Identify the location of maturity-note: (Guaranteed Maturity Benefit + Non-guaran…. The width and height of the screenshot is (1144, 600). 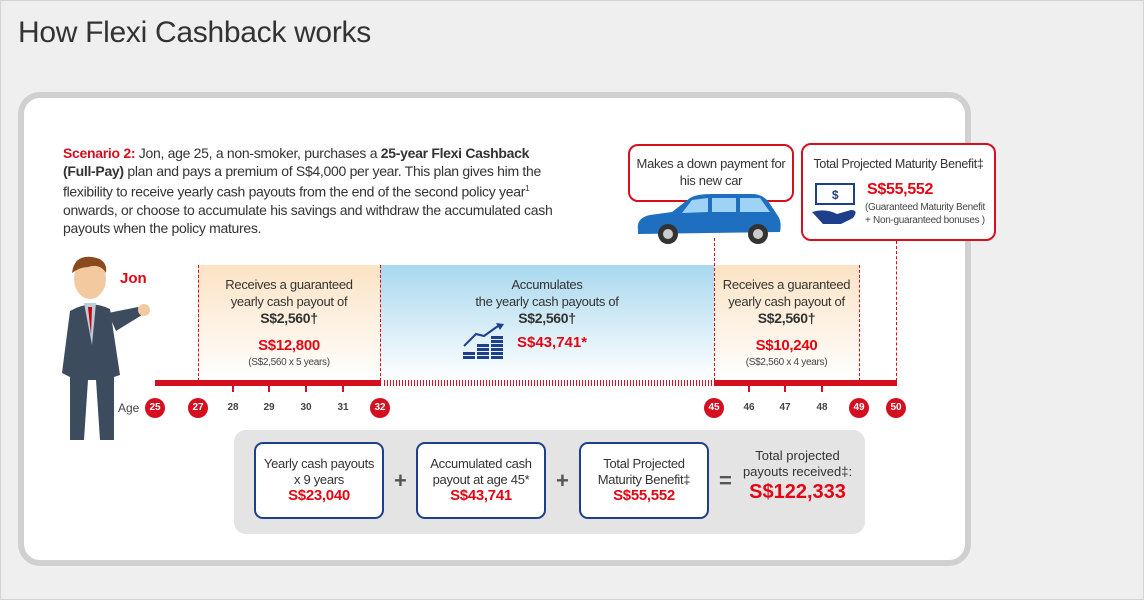
(925, 214).